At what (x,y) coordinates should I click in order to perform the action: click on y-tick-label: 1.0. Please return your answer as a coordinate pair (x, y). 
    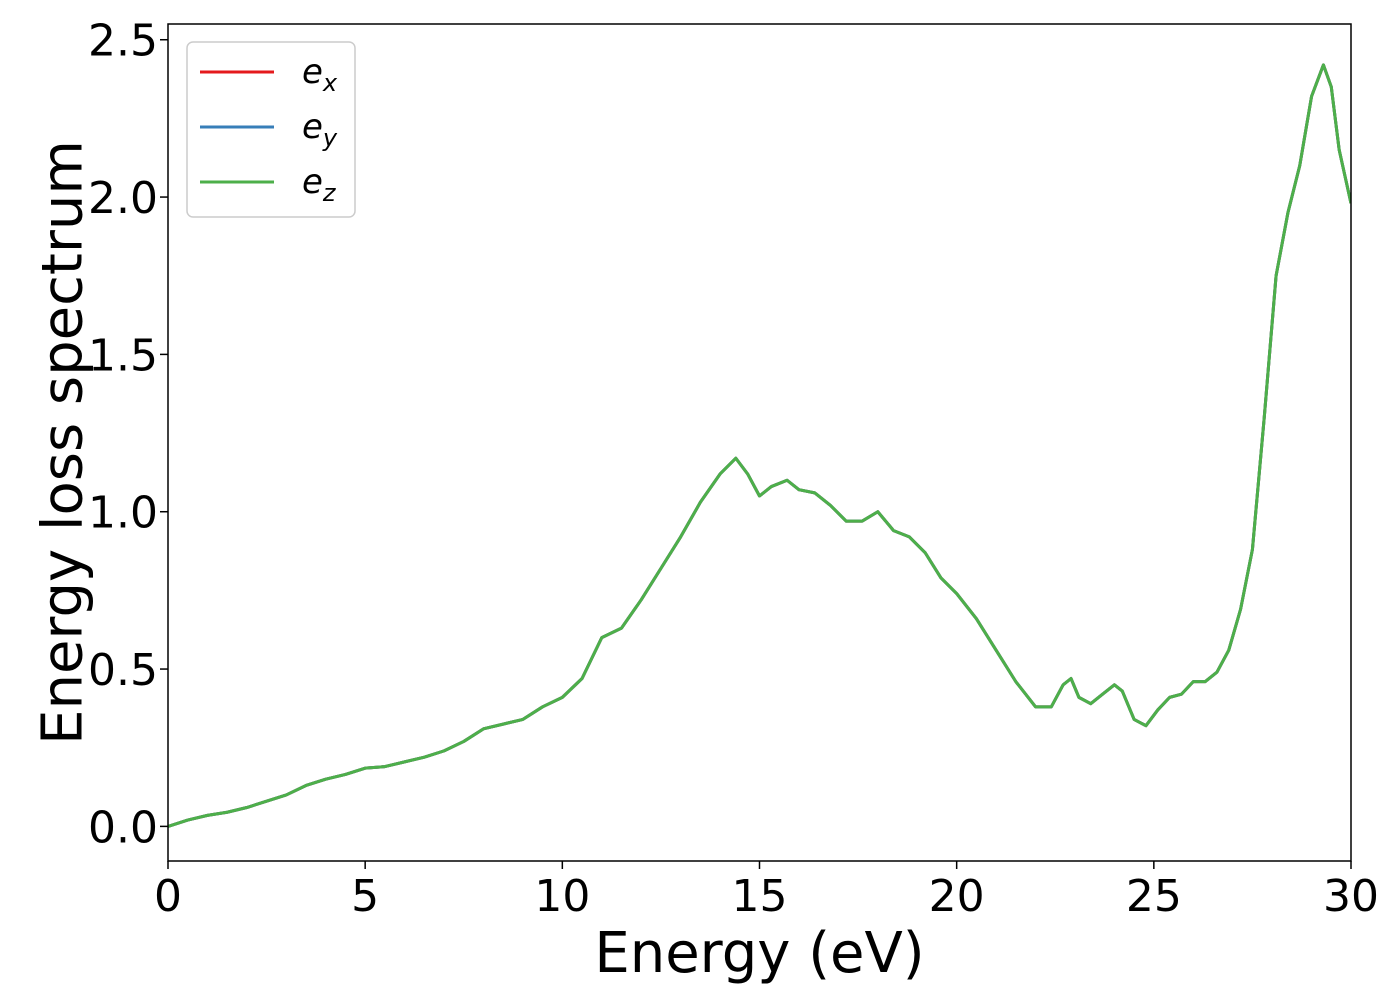
    Looking at the image, I should click on (123, 513).